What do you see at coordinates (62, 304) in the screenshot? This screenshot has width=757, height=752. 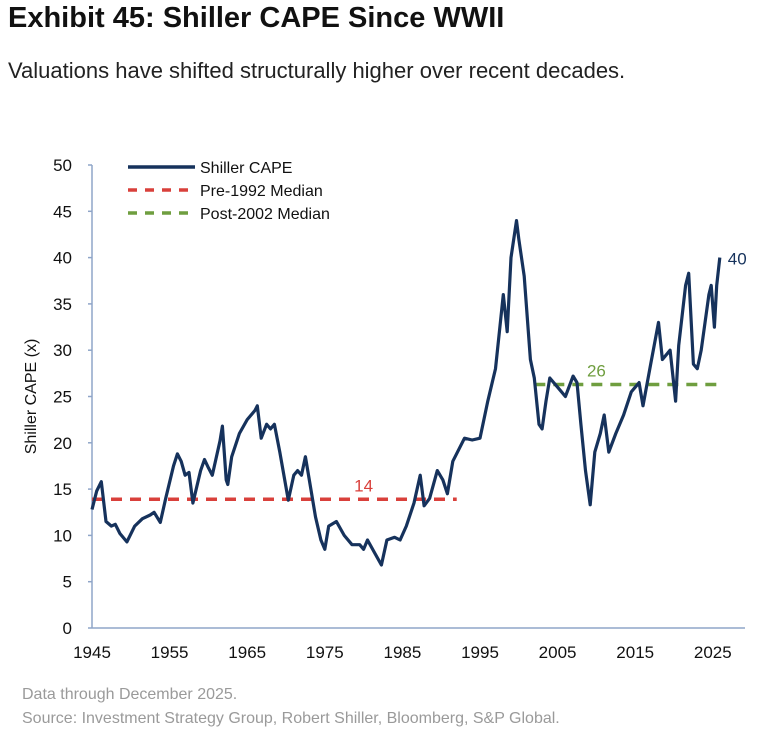 I see `y-tick-label: 35` at bounding box center [62, 304].